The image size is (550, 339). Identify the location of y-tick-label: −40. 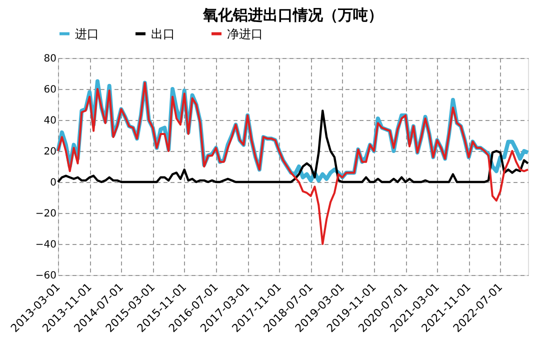
(45, 245).